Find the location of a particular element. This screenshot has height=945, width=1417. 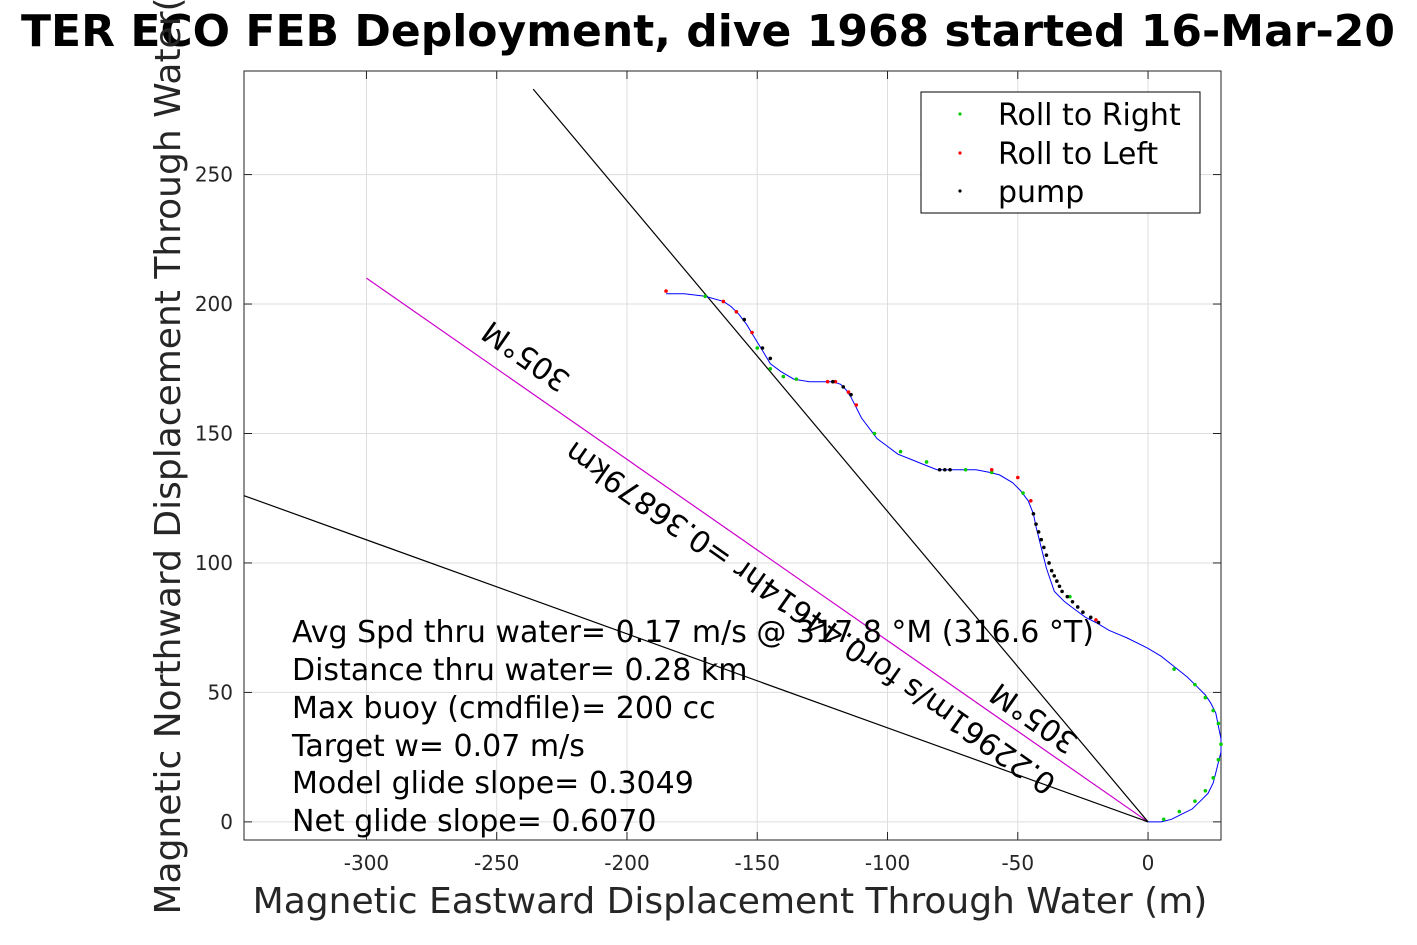

stat-line: Model glide slope= 0.3049 is located at coordinates (493, 783).